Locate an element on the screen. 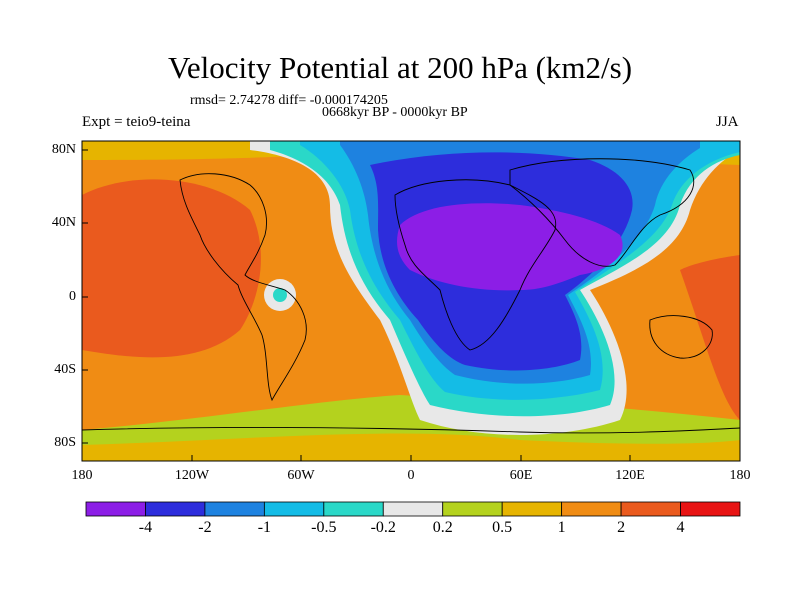 This screenshot has height=600, width=800. colorbar is located at coordinates (413, 509).